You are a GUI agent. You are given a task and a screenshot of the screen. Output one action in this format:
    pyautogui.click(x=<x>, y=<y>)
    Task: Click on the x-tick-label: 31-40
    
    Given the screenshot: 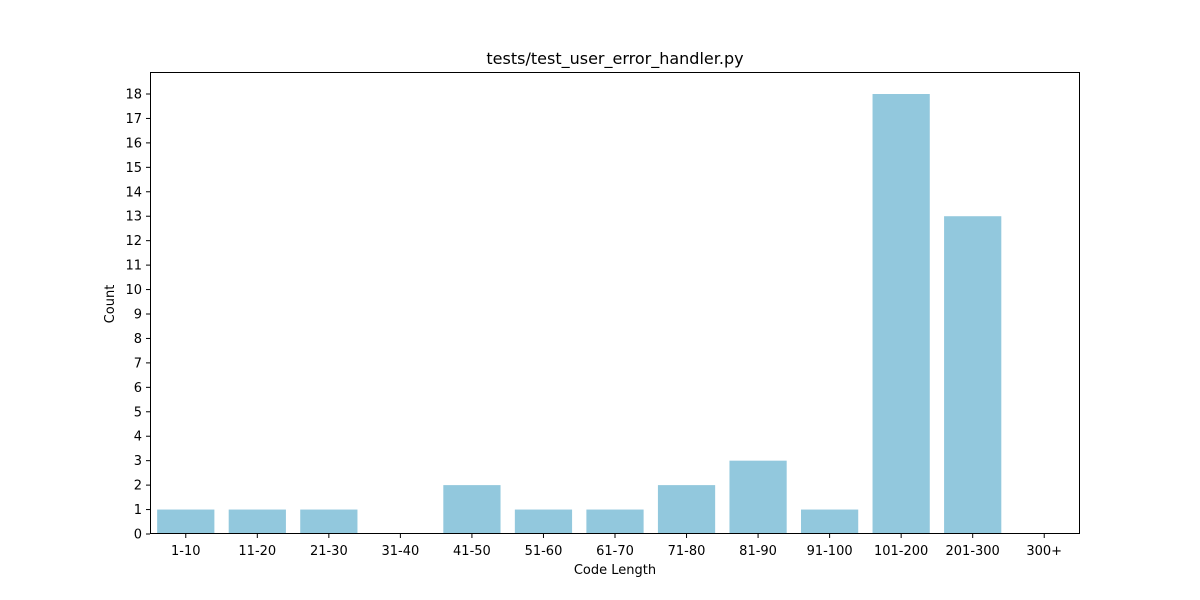 What is the action you would take?
    pyautogui.click(x=400, y=551)
    